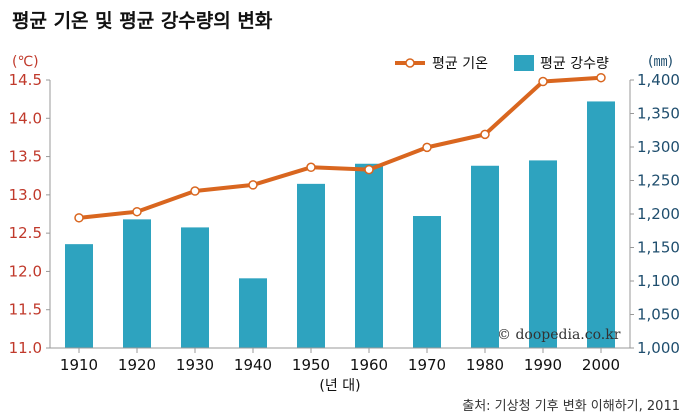 The image size is (690, 420). What do you see at coordinates (658, 80) in the screenshot?
I see `right-tick-label: 1,400` at bounding box center [658, 80].